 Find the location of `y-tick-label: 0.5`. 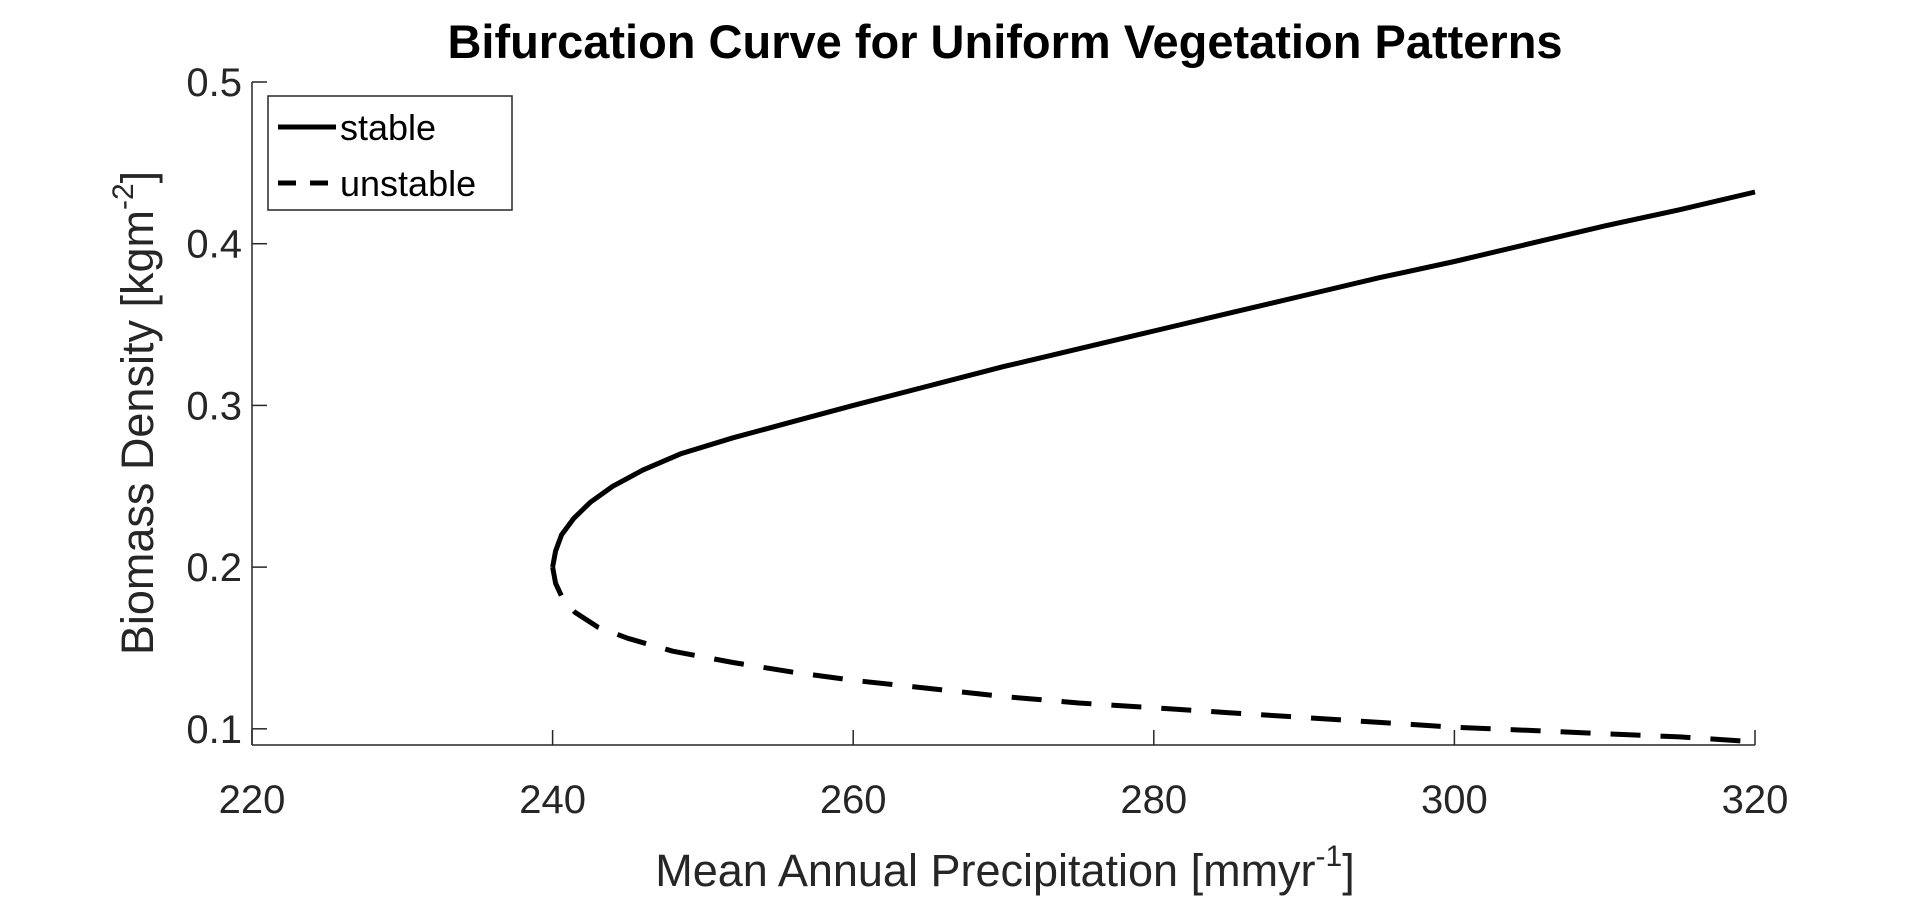

y-tick-label: 0.5 is located at coordinates (214, 83).